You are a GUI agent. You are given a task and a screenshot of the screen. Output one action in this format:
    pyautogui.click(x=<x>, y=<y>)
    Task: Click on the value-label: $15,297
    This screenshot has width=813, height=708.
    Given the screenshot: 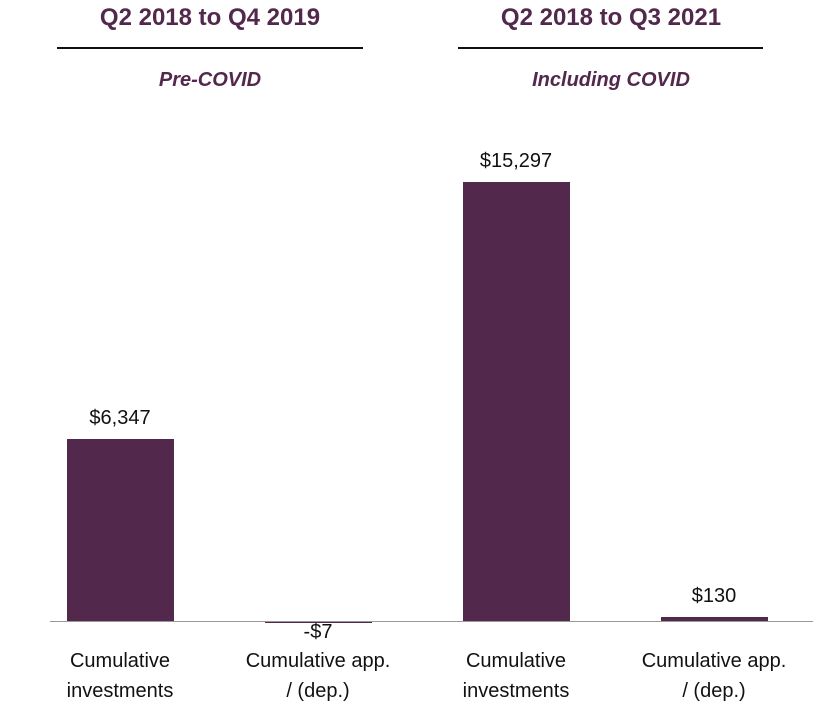 What is the action you would take?
    pyautogui.click(x=516, y=161)
    